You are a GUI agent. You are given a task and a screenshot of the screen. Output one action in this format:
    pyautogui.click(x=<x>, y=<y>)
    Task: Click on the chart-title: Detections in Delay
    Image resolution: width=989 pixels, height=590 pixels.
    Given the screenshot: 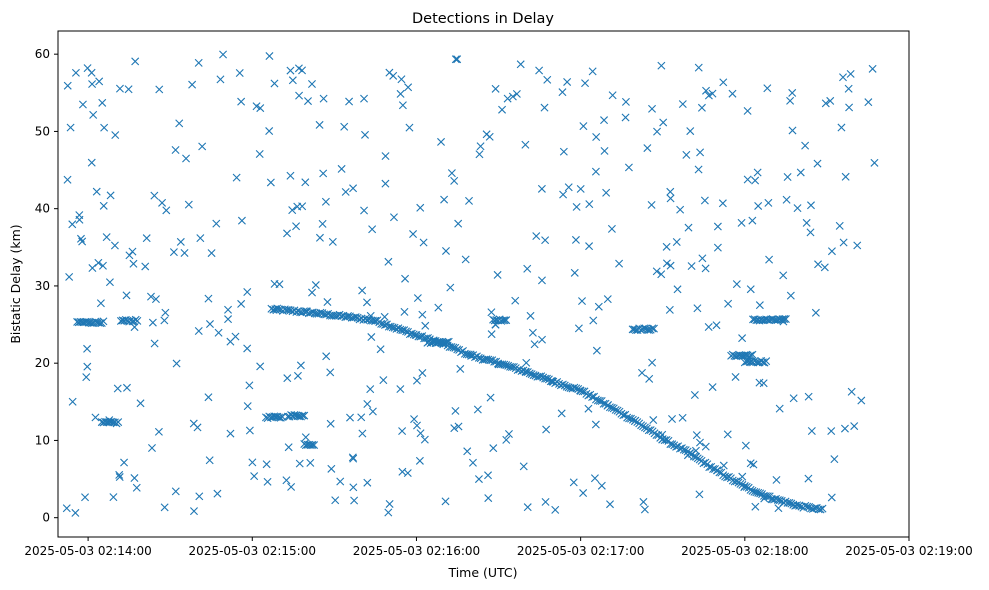 What is the action you would take?
    pyautogui.click(x=483, y=19)
    